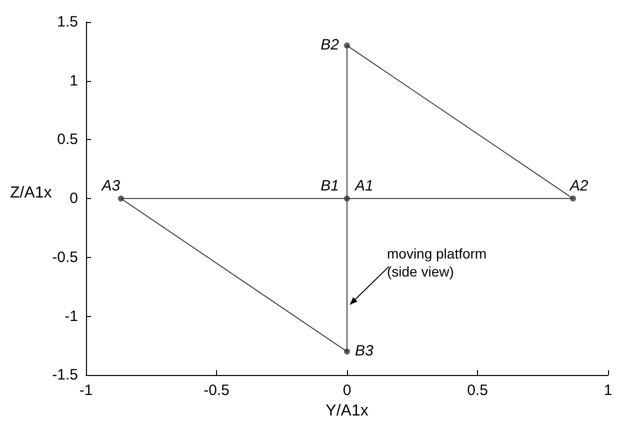 The image size is (638, 432). What do you see at coordinates (578, 186) in the screenshot?
I see `annotation: A2` at bounding box center [578, 186].